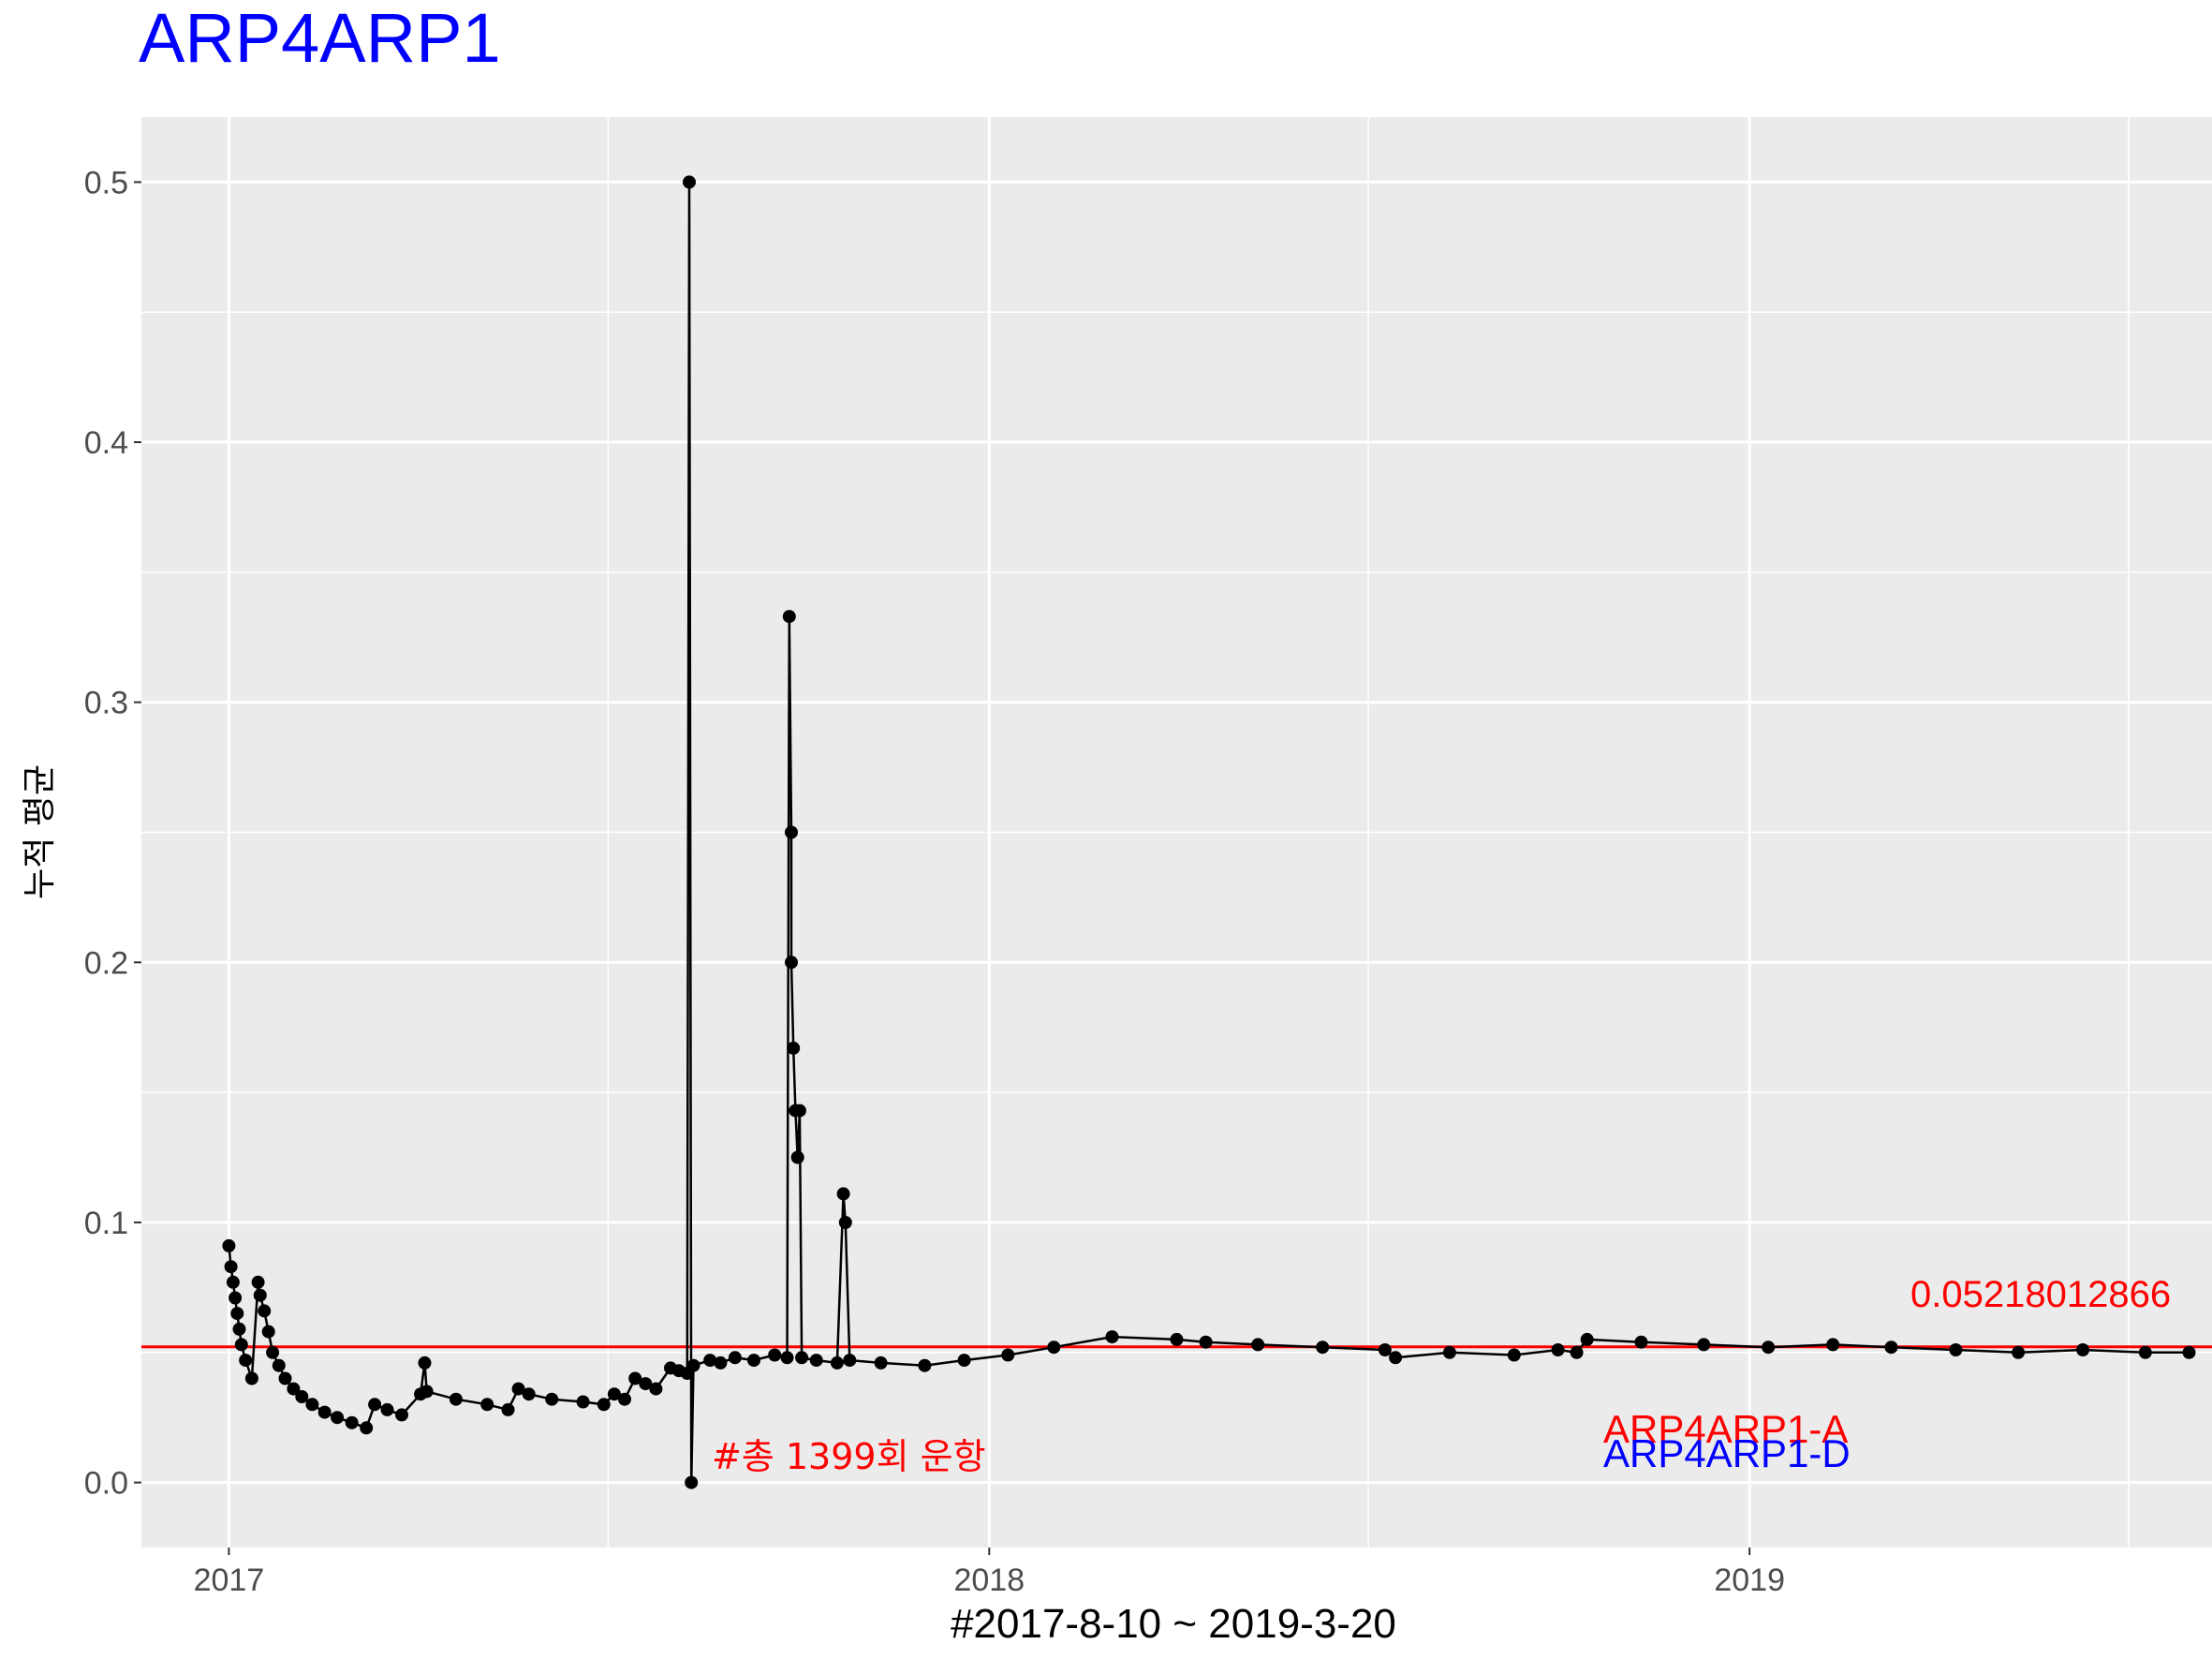 This screenshot has width=2212, height=1659. I want to click on total-flights-annotation: #총 1399회 운항, so click(849, 1457).